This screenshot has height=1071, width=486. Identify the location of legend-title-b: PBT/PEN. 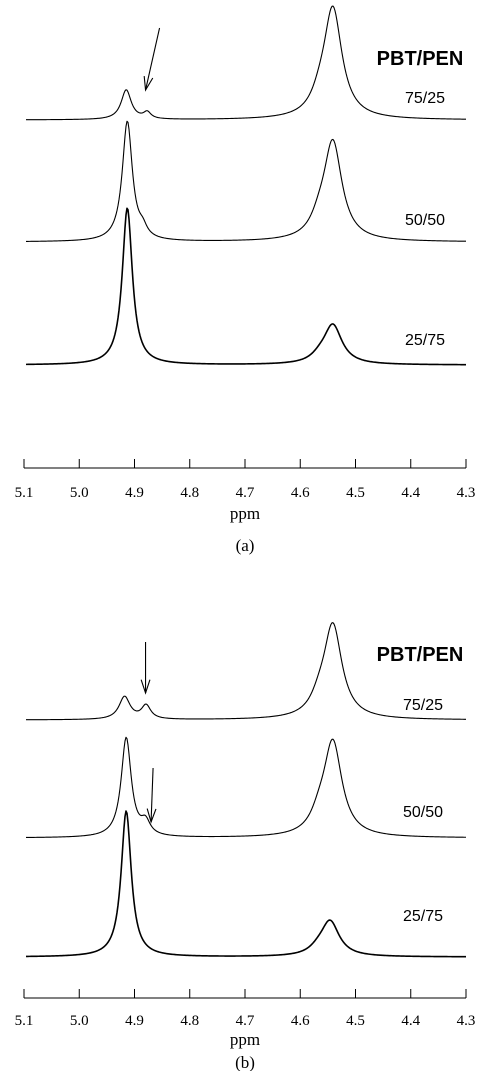
(420, 655).